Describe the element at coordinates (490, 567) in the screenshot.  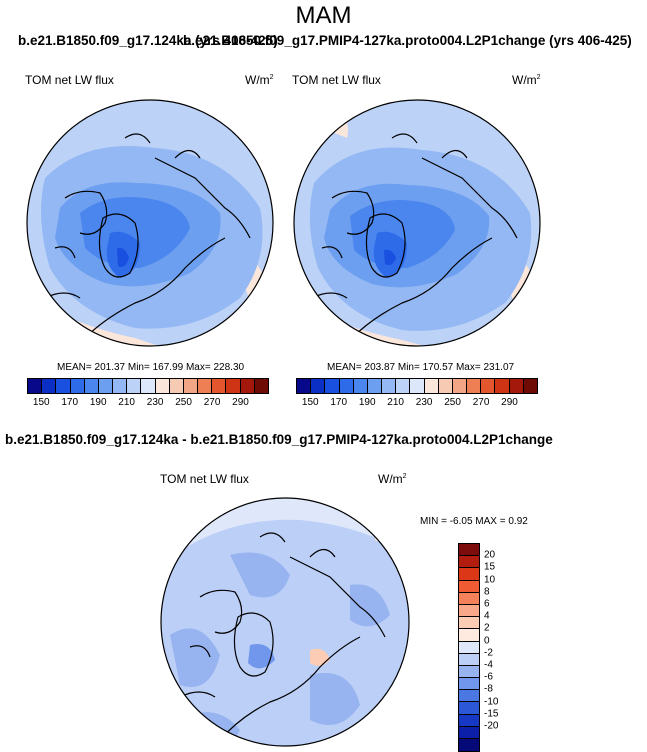
I see `colorbar-tick-label: 15` at that location.